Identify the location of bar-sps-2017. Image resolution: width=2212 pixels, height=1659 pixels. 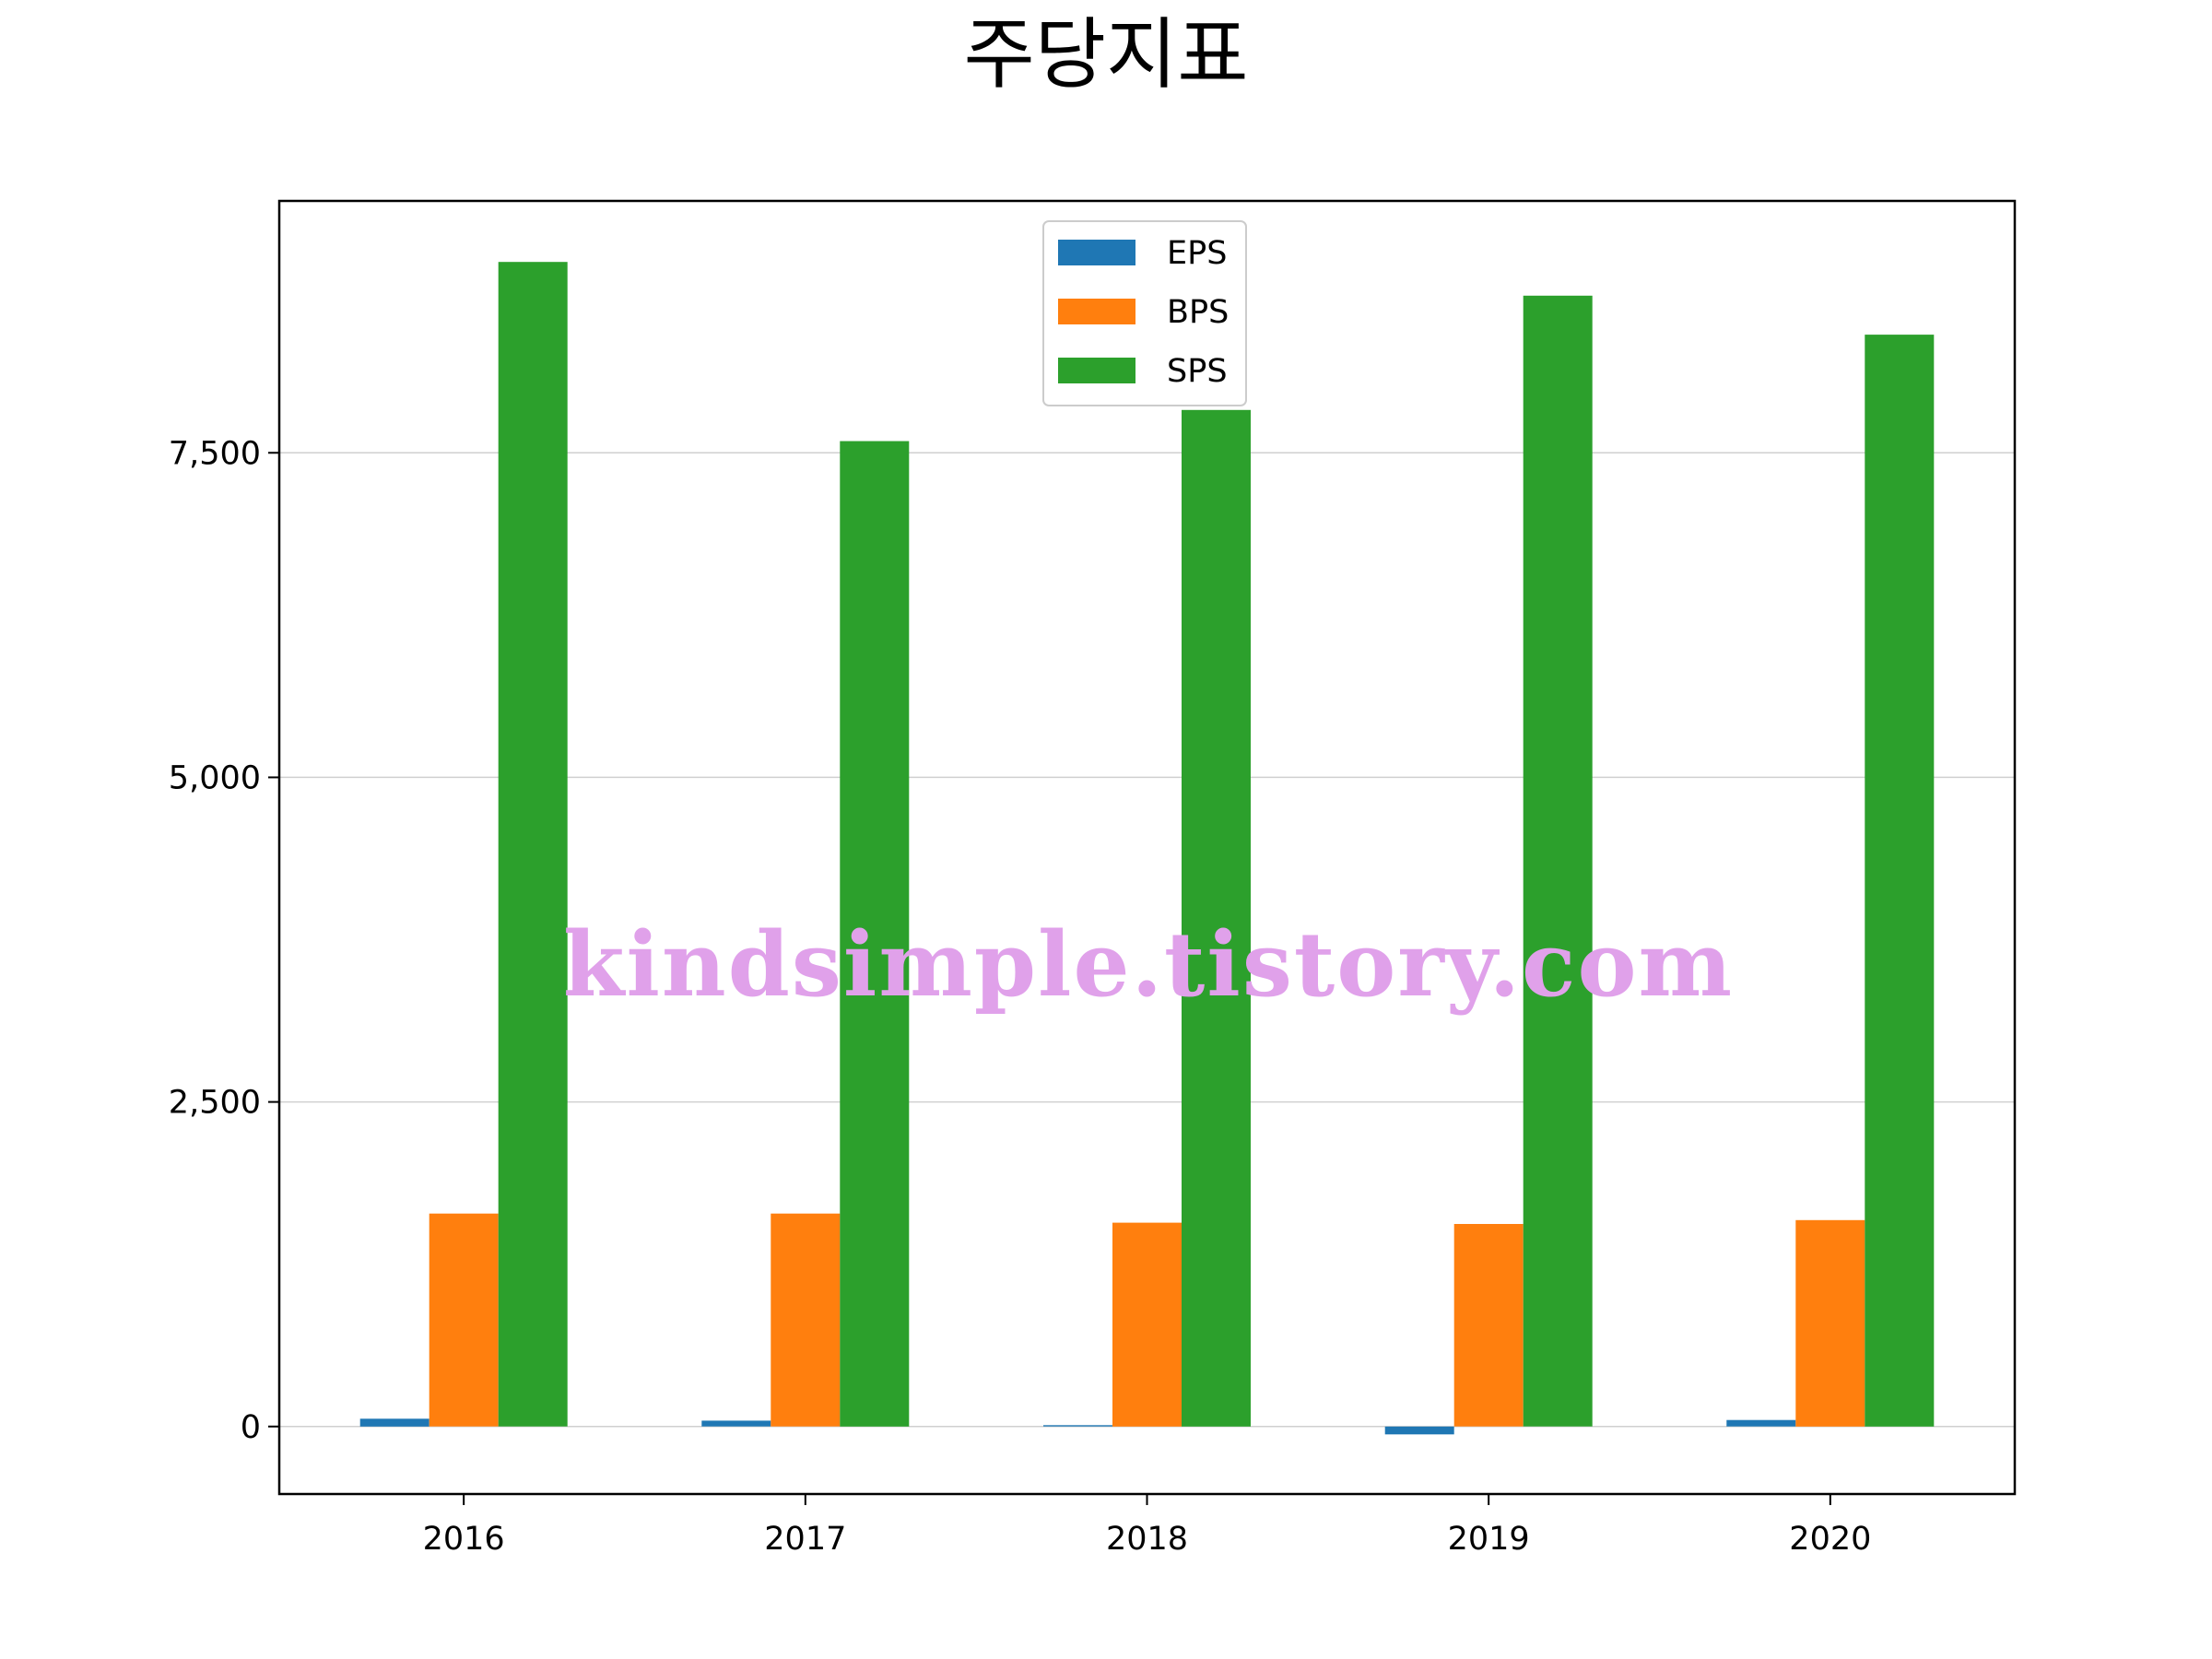
(875, 934).